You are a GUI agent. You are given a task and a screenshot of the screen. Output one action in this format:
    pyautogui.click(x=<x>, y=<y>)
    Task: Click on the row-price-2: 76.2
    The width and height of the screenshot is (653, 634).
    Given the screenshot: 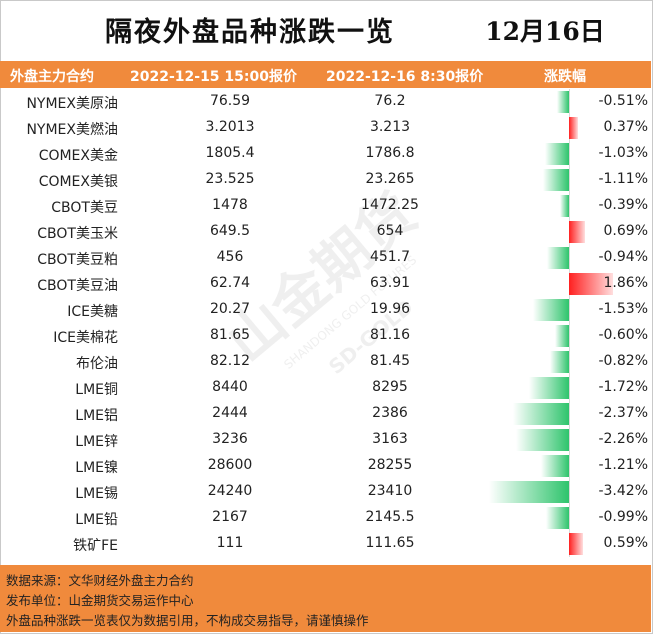 What is the action you would take?
    pyautogui.click(x=390, y=101)
    